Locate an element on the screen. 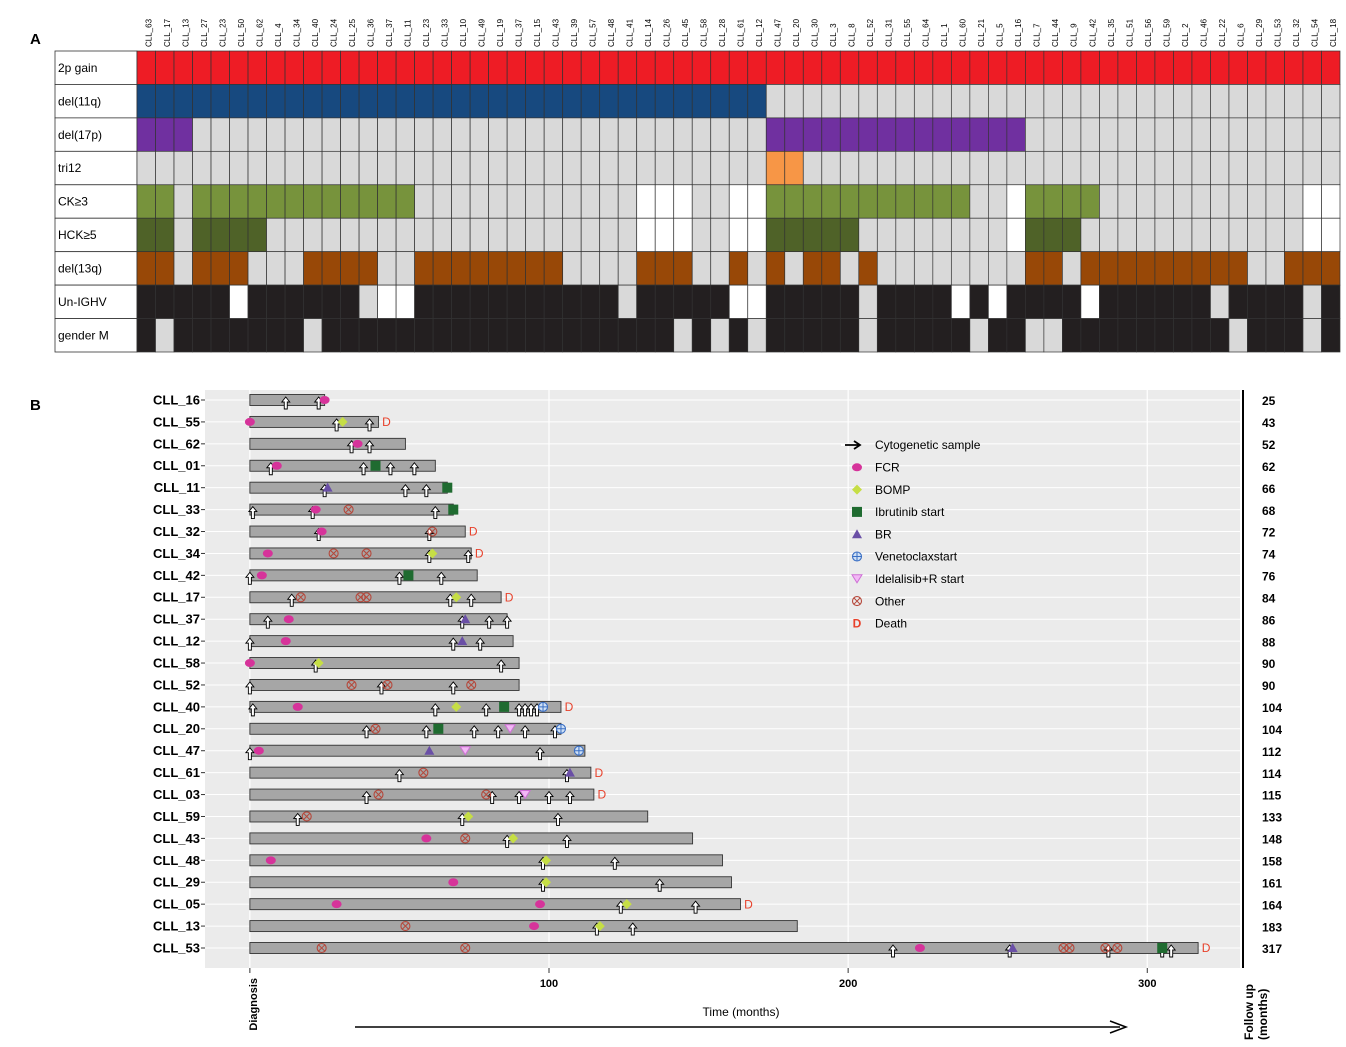 The image size is (1346, 1047). row-label: HCK≥5 is located at coordinates (77, 235).